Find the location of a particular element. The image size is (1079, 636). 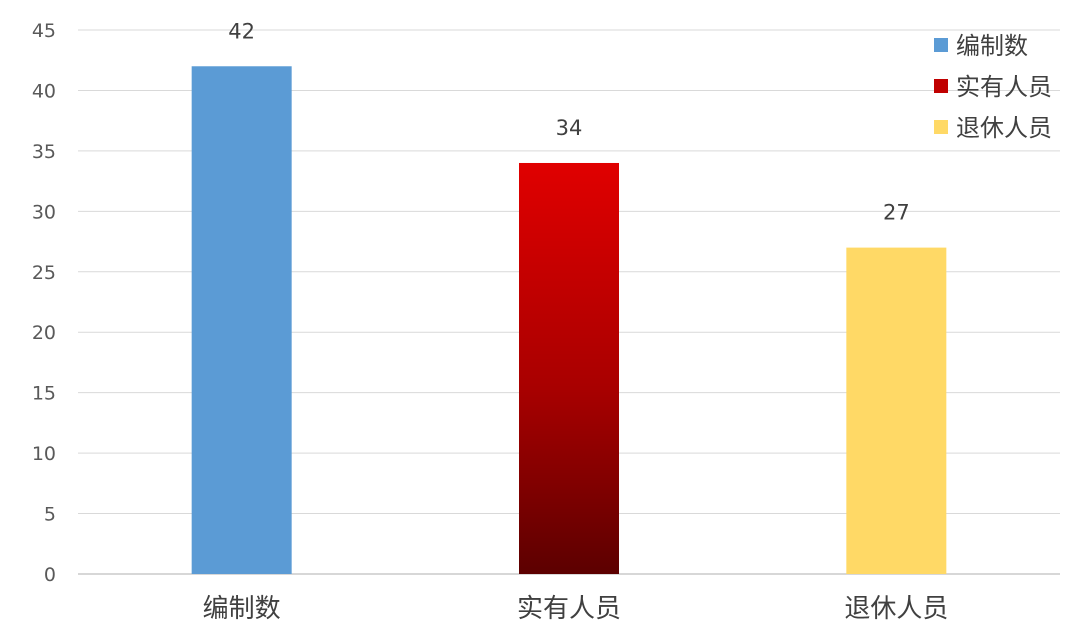

y-axis-ticks: 0 5 10 15 20 25 30 35 40 45 is located at coordinates (44, 303).